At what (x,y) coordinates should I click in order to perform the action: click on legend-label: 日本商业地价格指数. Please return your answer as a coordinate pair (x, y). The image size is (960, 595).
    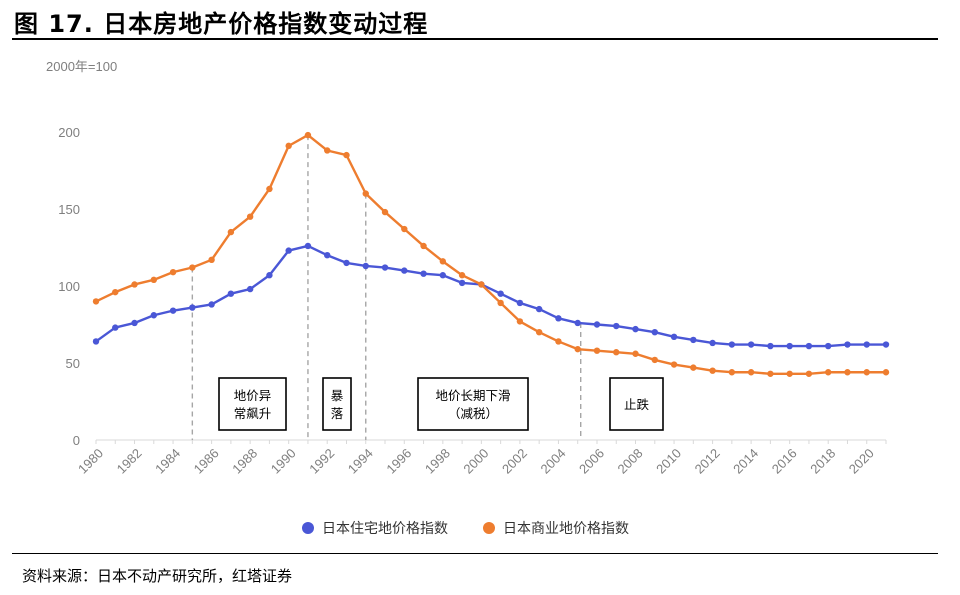
    Looking at the image, I should click on (566, 529).